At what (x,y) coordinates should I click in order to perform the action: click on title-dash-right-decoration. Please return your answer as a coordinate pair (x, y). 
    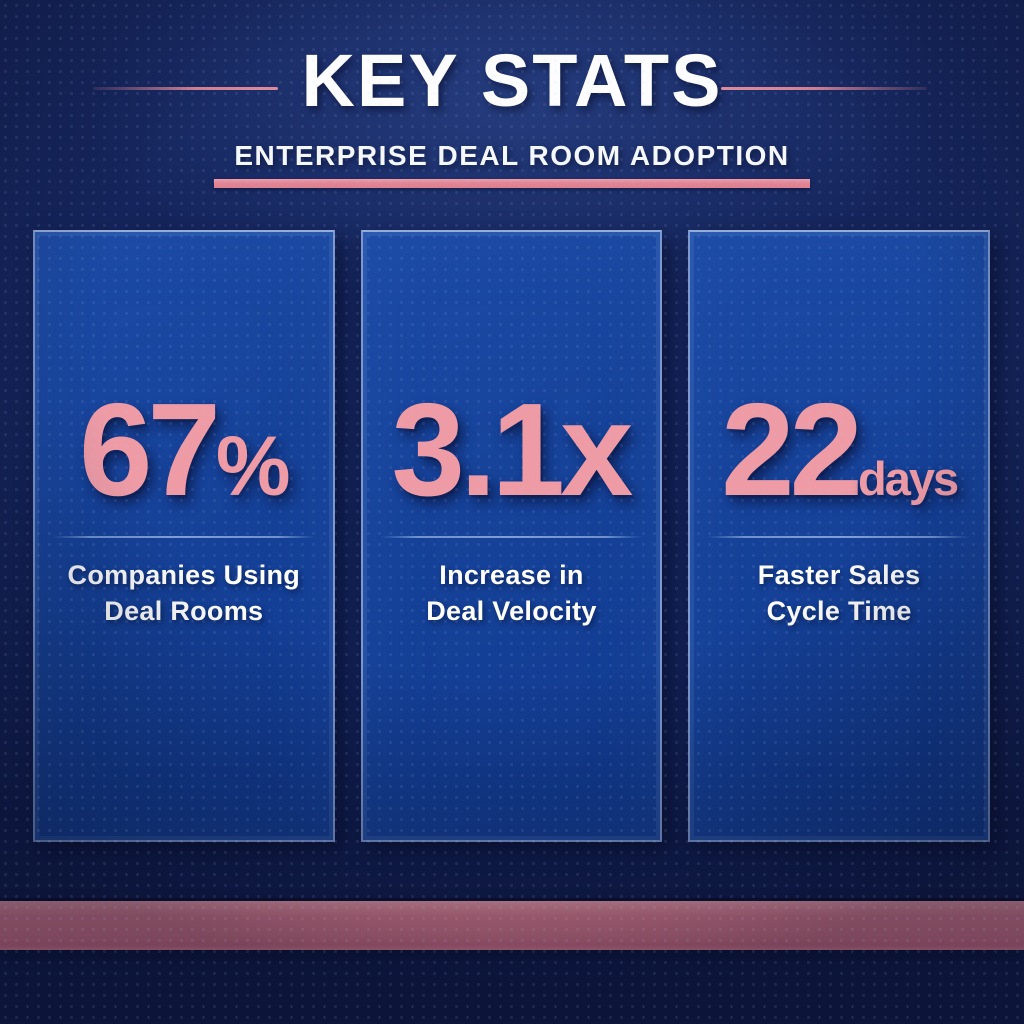
    Looking at the image, I should click on (824, 88).